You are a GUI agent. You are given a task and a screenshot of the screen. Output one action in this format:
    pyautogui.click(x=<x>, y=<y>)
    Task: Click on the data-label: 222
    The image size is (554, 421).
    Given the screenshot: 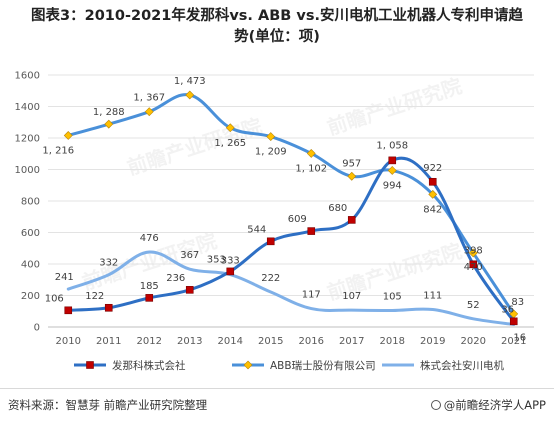 What is the action you would take?
    pyautogui.click(x=270, y=278)
    